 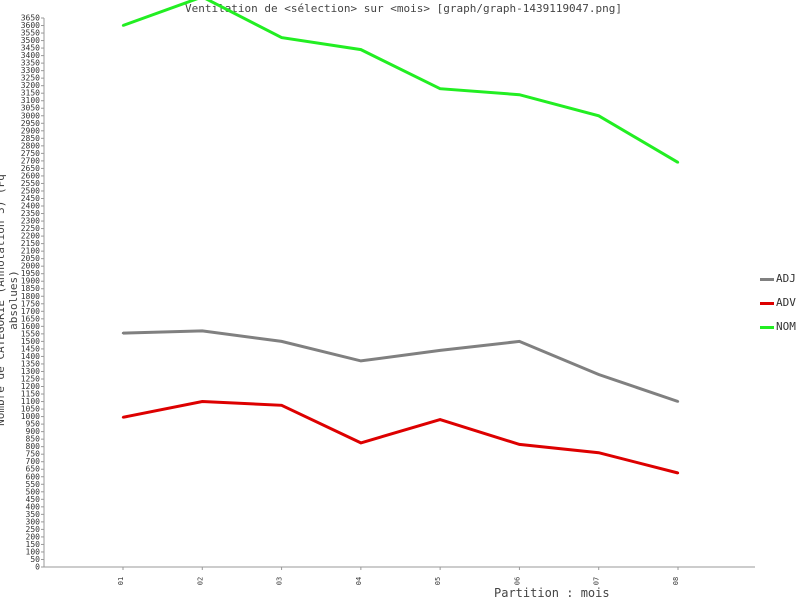 I want to click on y-tick-label: 800, so click(x=33, y=446).